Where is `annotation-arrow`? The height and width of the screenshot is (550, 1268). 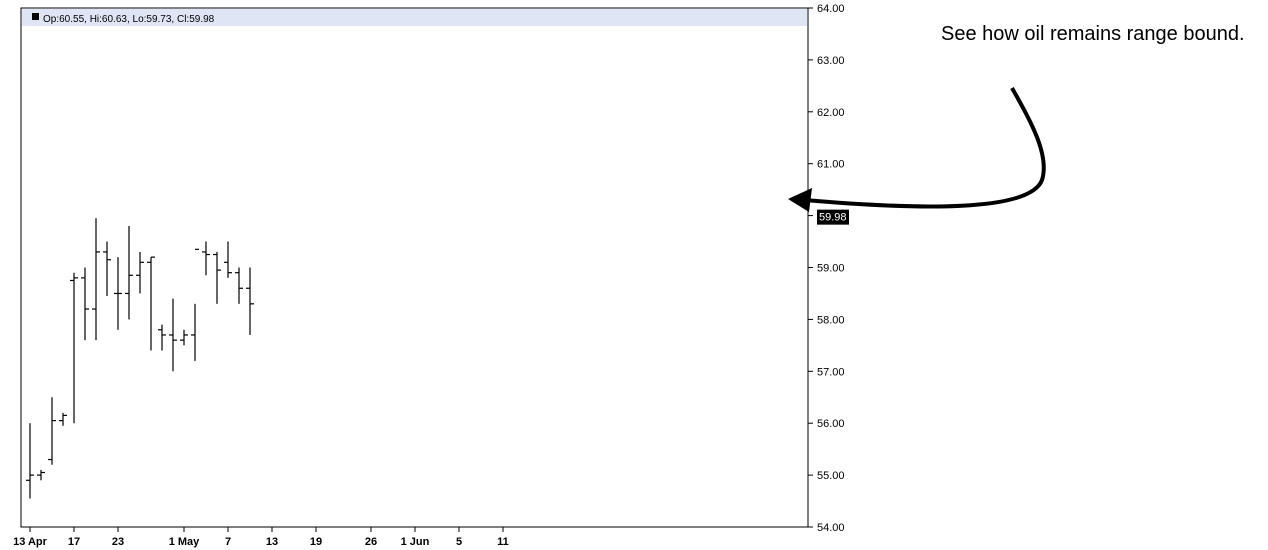
annotation-arrow is located at coordinates (925, 148).